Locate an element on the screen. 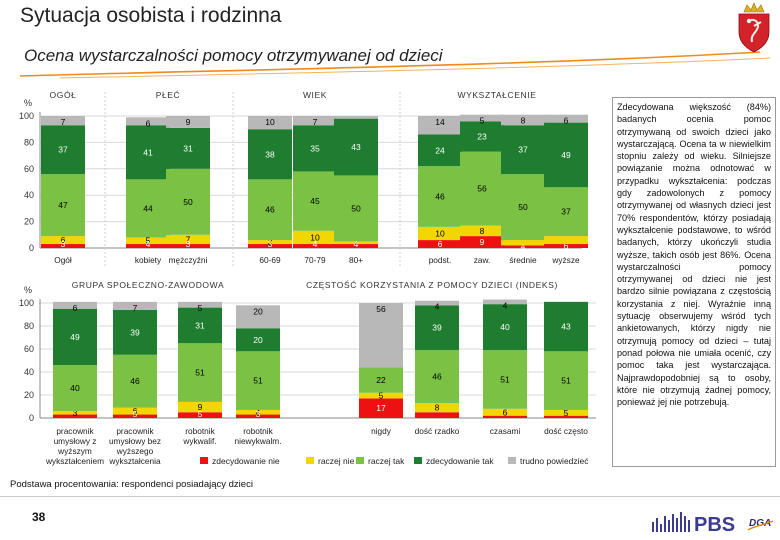  data-label: 50 is located at coordinates (188, 202).